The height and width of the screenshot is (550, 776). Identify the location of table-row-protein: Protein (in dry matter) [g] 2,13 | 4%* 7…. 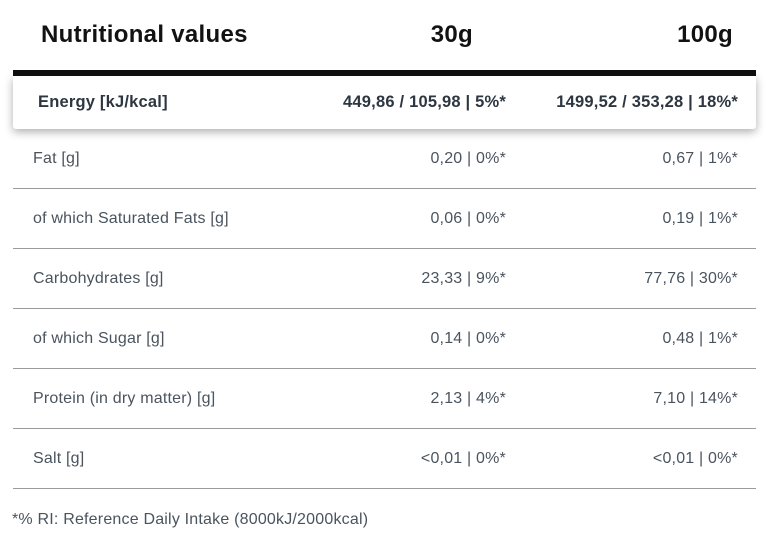
(384, 399).